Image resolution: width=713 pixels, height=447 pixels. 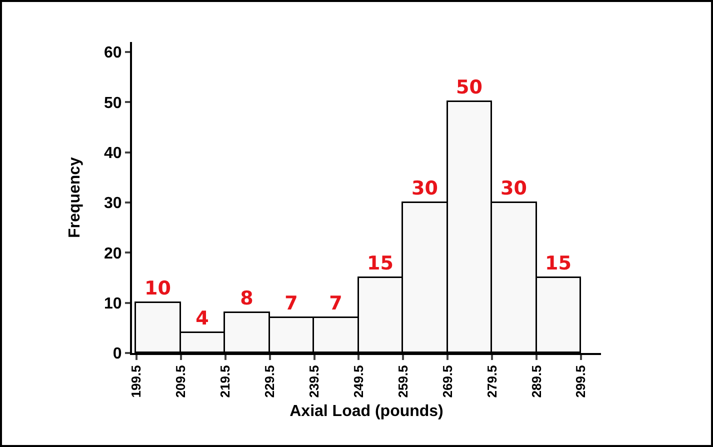 I want to click on y-tick-label: 10, so click(x=113, y=303).